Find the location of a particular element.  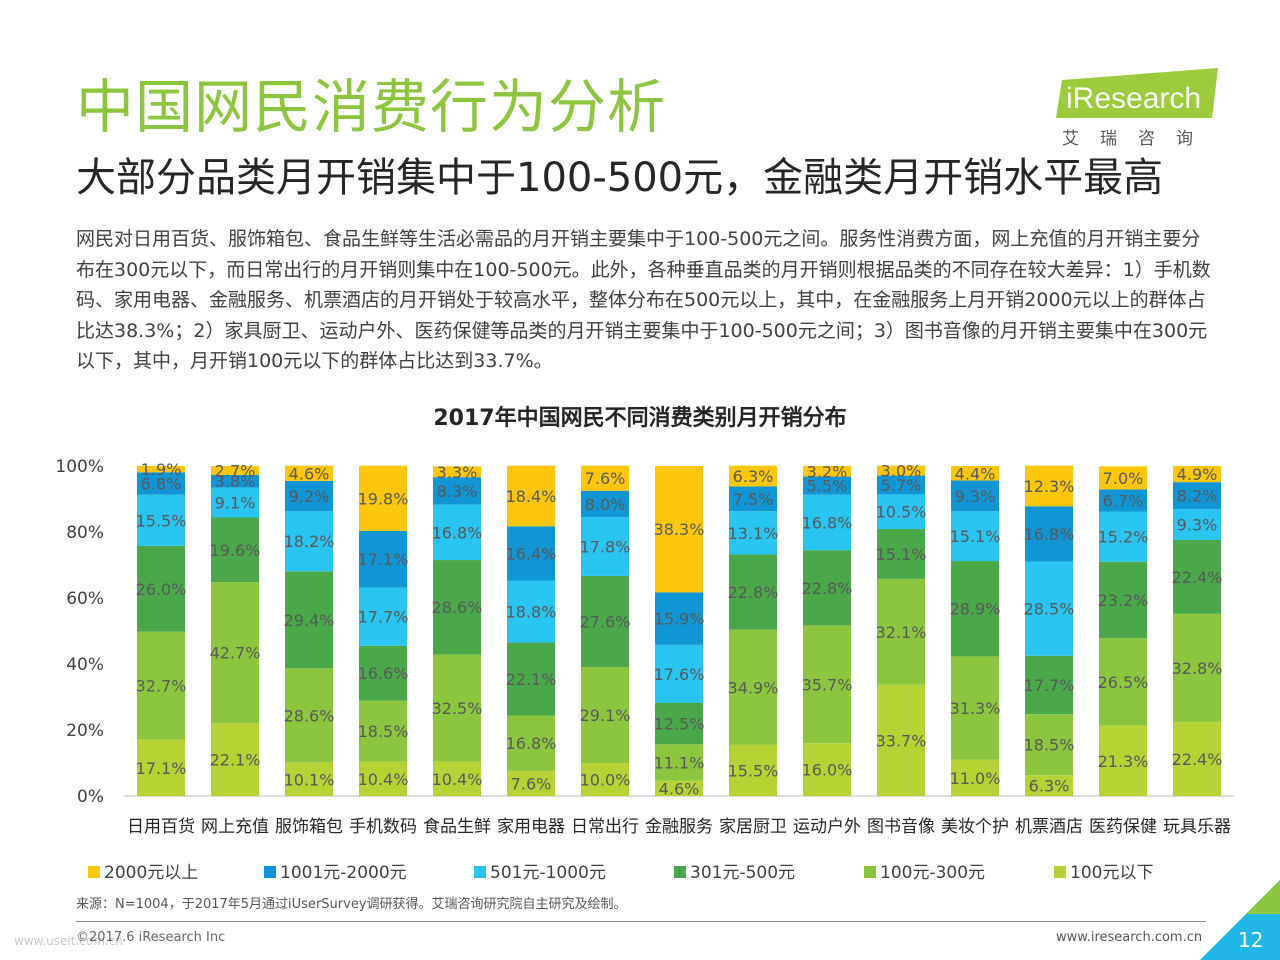

data-label: 8.0% is located at coordinates (605, 504).